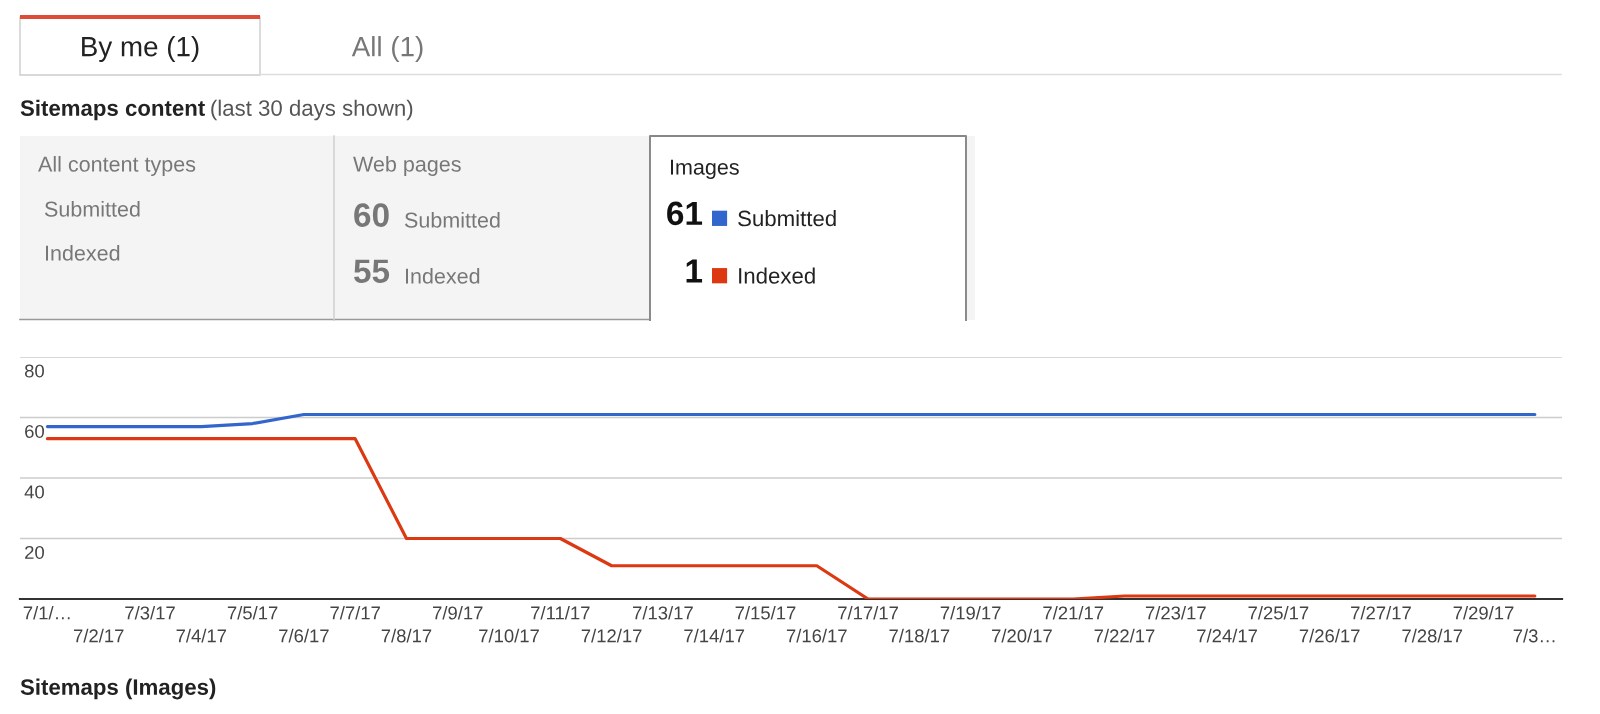  What do you see at coordinates (34, 492) in the screenshot?
I see `y-tick-label: 40` at bounding box center [34, 492].